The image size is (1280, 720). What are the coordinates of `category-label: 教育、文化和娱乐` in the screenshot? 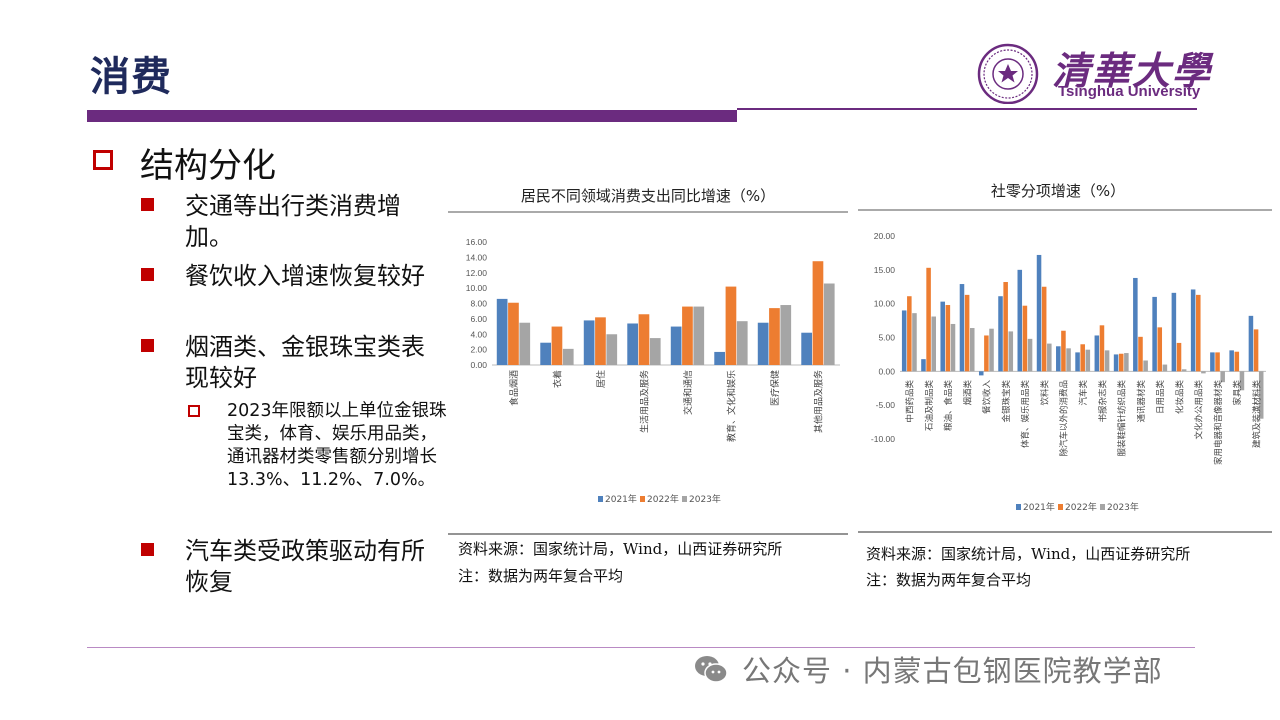 It's located at (731, 406).